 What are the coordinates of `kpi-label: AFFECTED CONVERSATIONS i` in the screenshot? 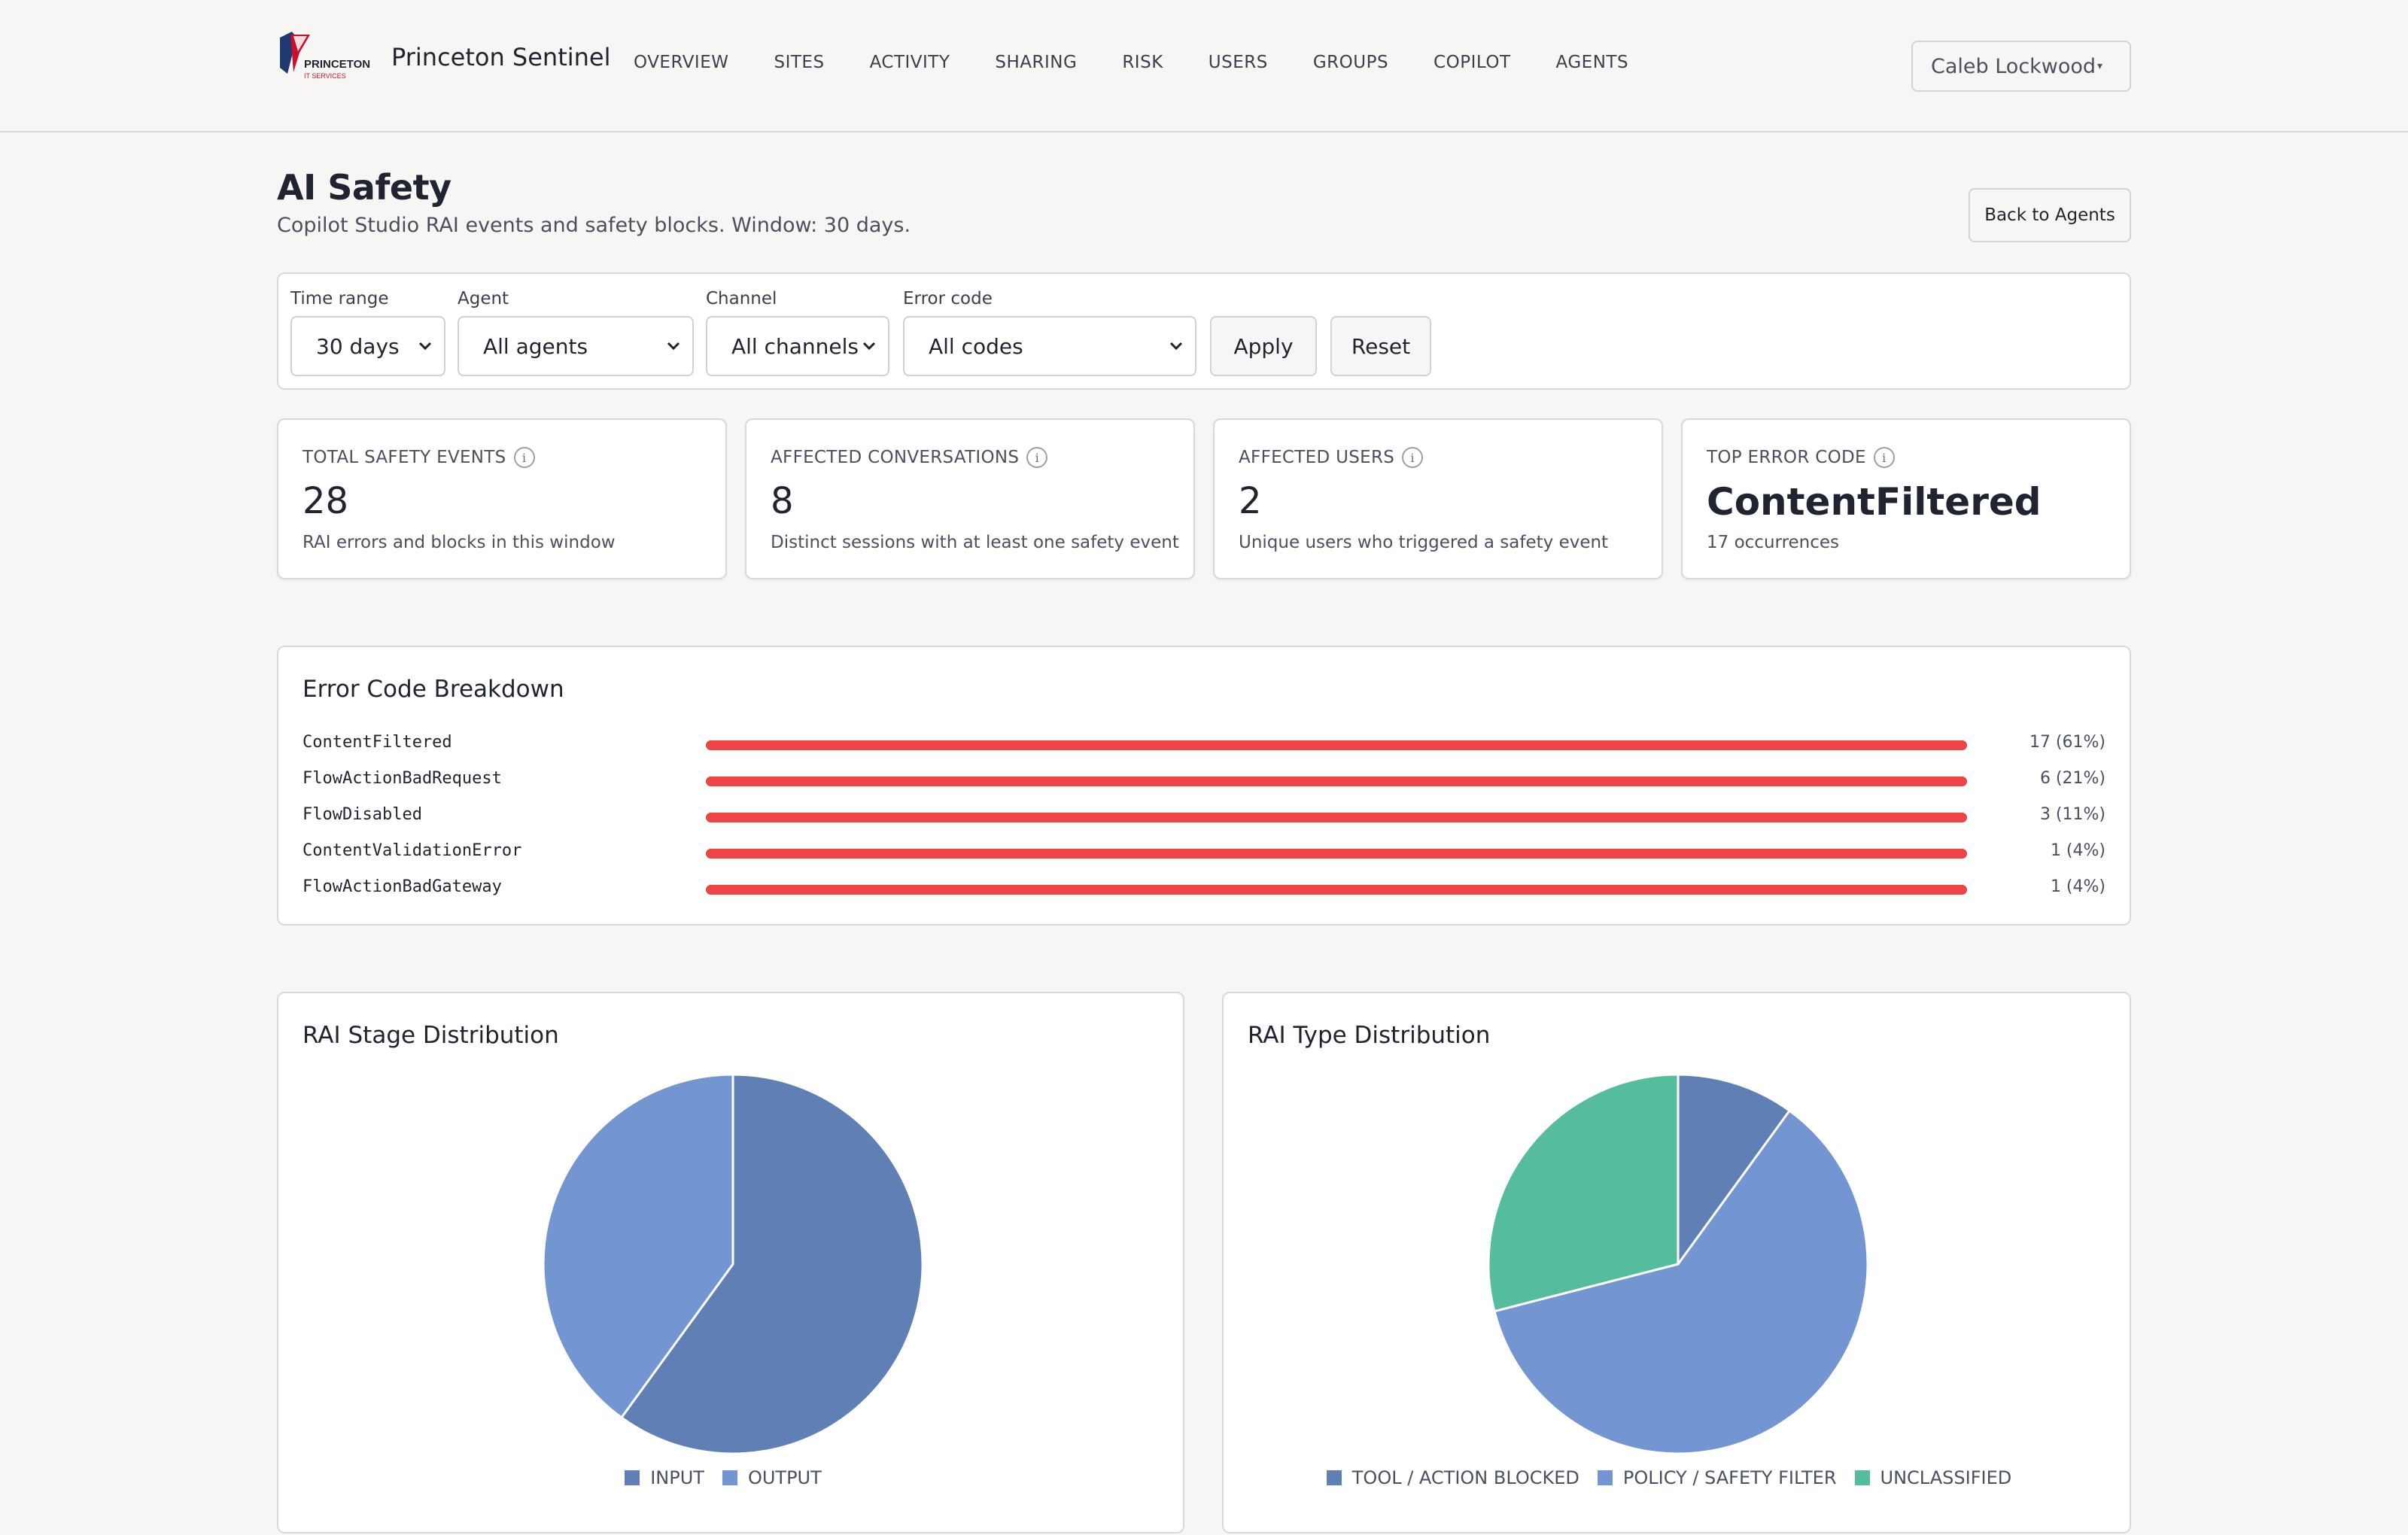 It's located at (909, 457).